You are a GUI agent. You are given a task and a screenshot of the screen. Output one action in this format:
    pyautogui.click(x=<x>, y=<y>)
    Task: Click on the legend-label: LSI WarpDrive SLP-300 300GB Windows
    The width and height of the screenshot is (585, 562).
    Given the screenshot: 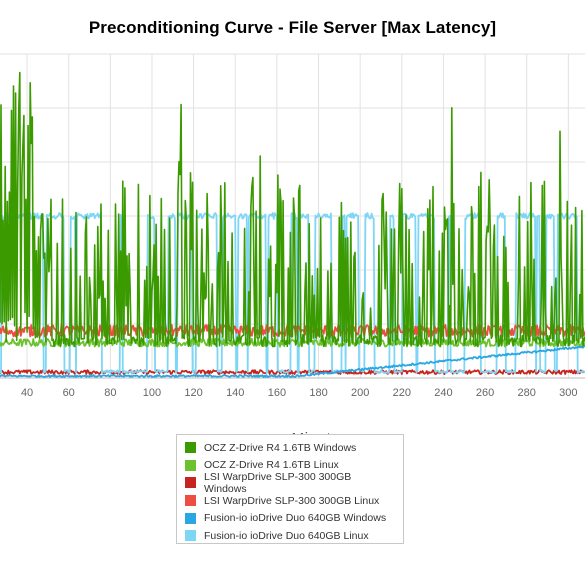 What is the action you would take?
    pyautogui.click(x=278, y=482)
    